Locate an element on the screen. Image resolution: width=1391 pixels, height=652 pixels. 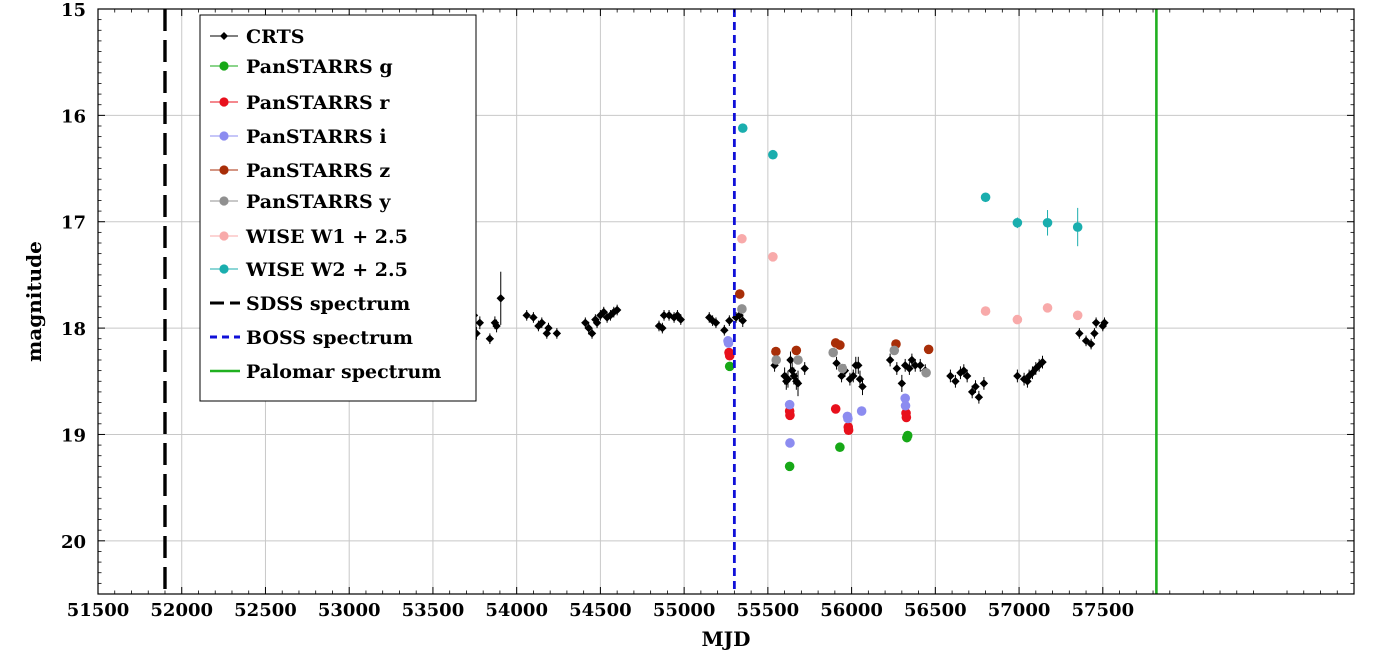
y-tick-label: 17 is located at coordinates (73, 223).